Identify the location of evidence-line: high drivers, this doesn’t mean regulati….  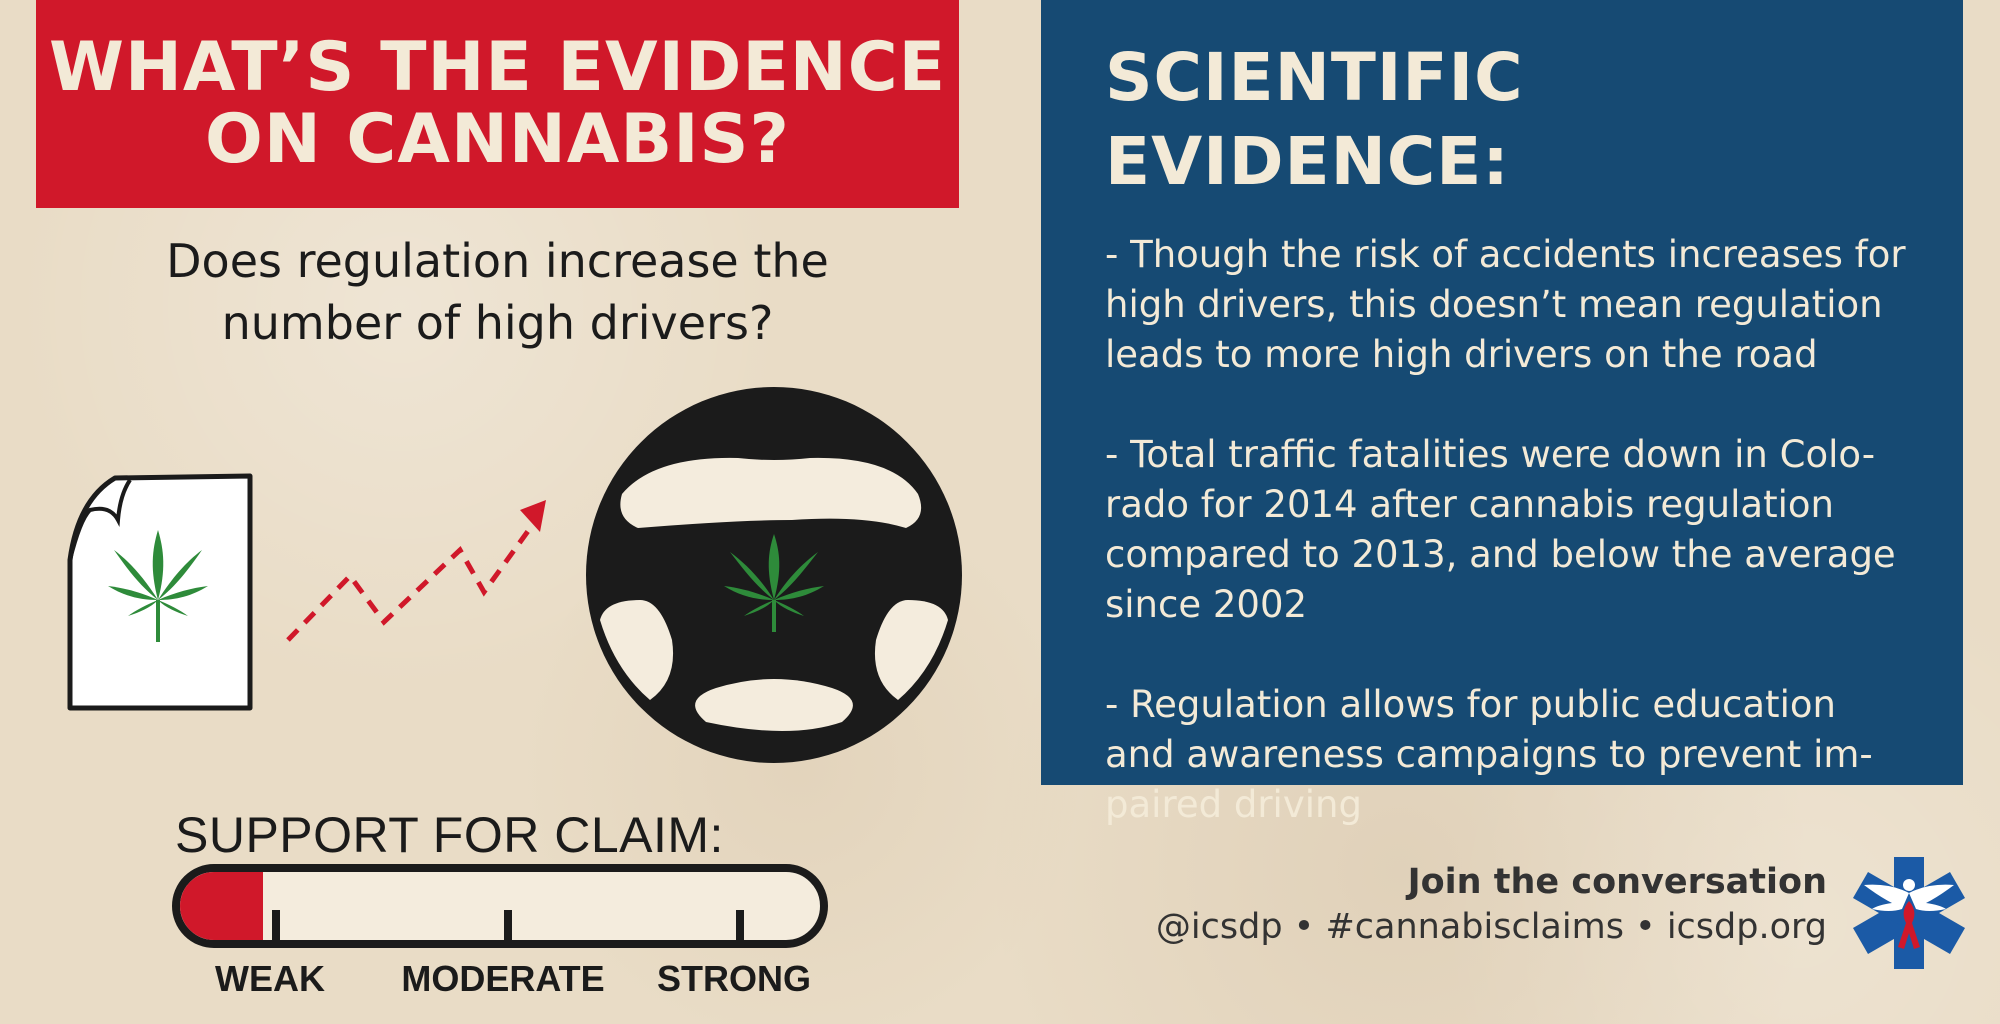
(1494, 304).